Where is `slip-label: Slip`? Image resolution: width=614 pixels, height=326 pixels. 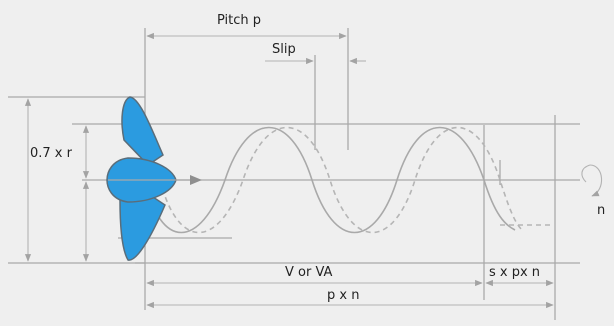
slip-label: Slip is located at coordinates (284, 49).